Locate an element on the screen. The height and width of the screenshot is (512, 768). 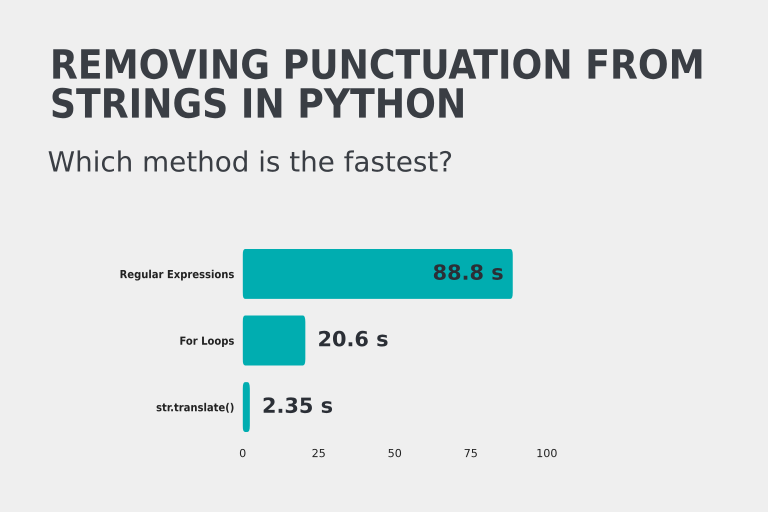
x-tick-label: 50 is located at coordinates (395, 453).